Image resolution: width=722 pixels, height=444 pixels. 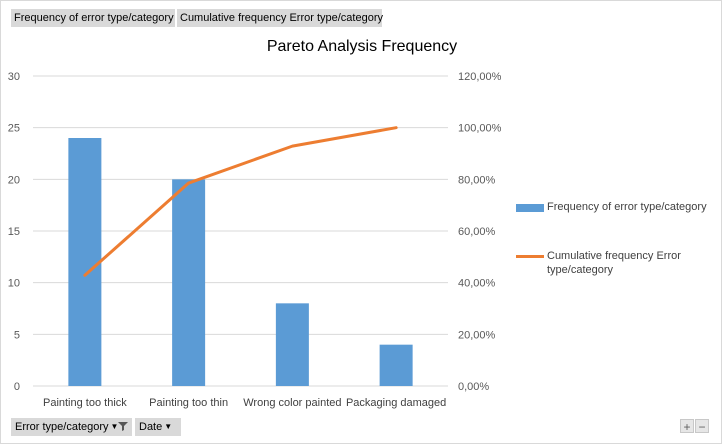 I want to click on category-field-button: Error type/category ▼, so click(x=71, y=427).